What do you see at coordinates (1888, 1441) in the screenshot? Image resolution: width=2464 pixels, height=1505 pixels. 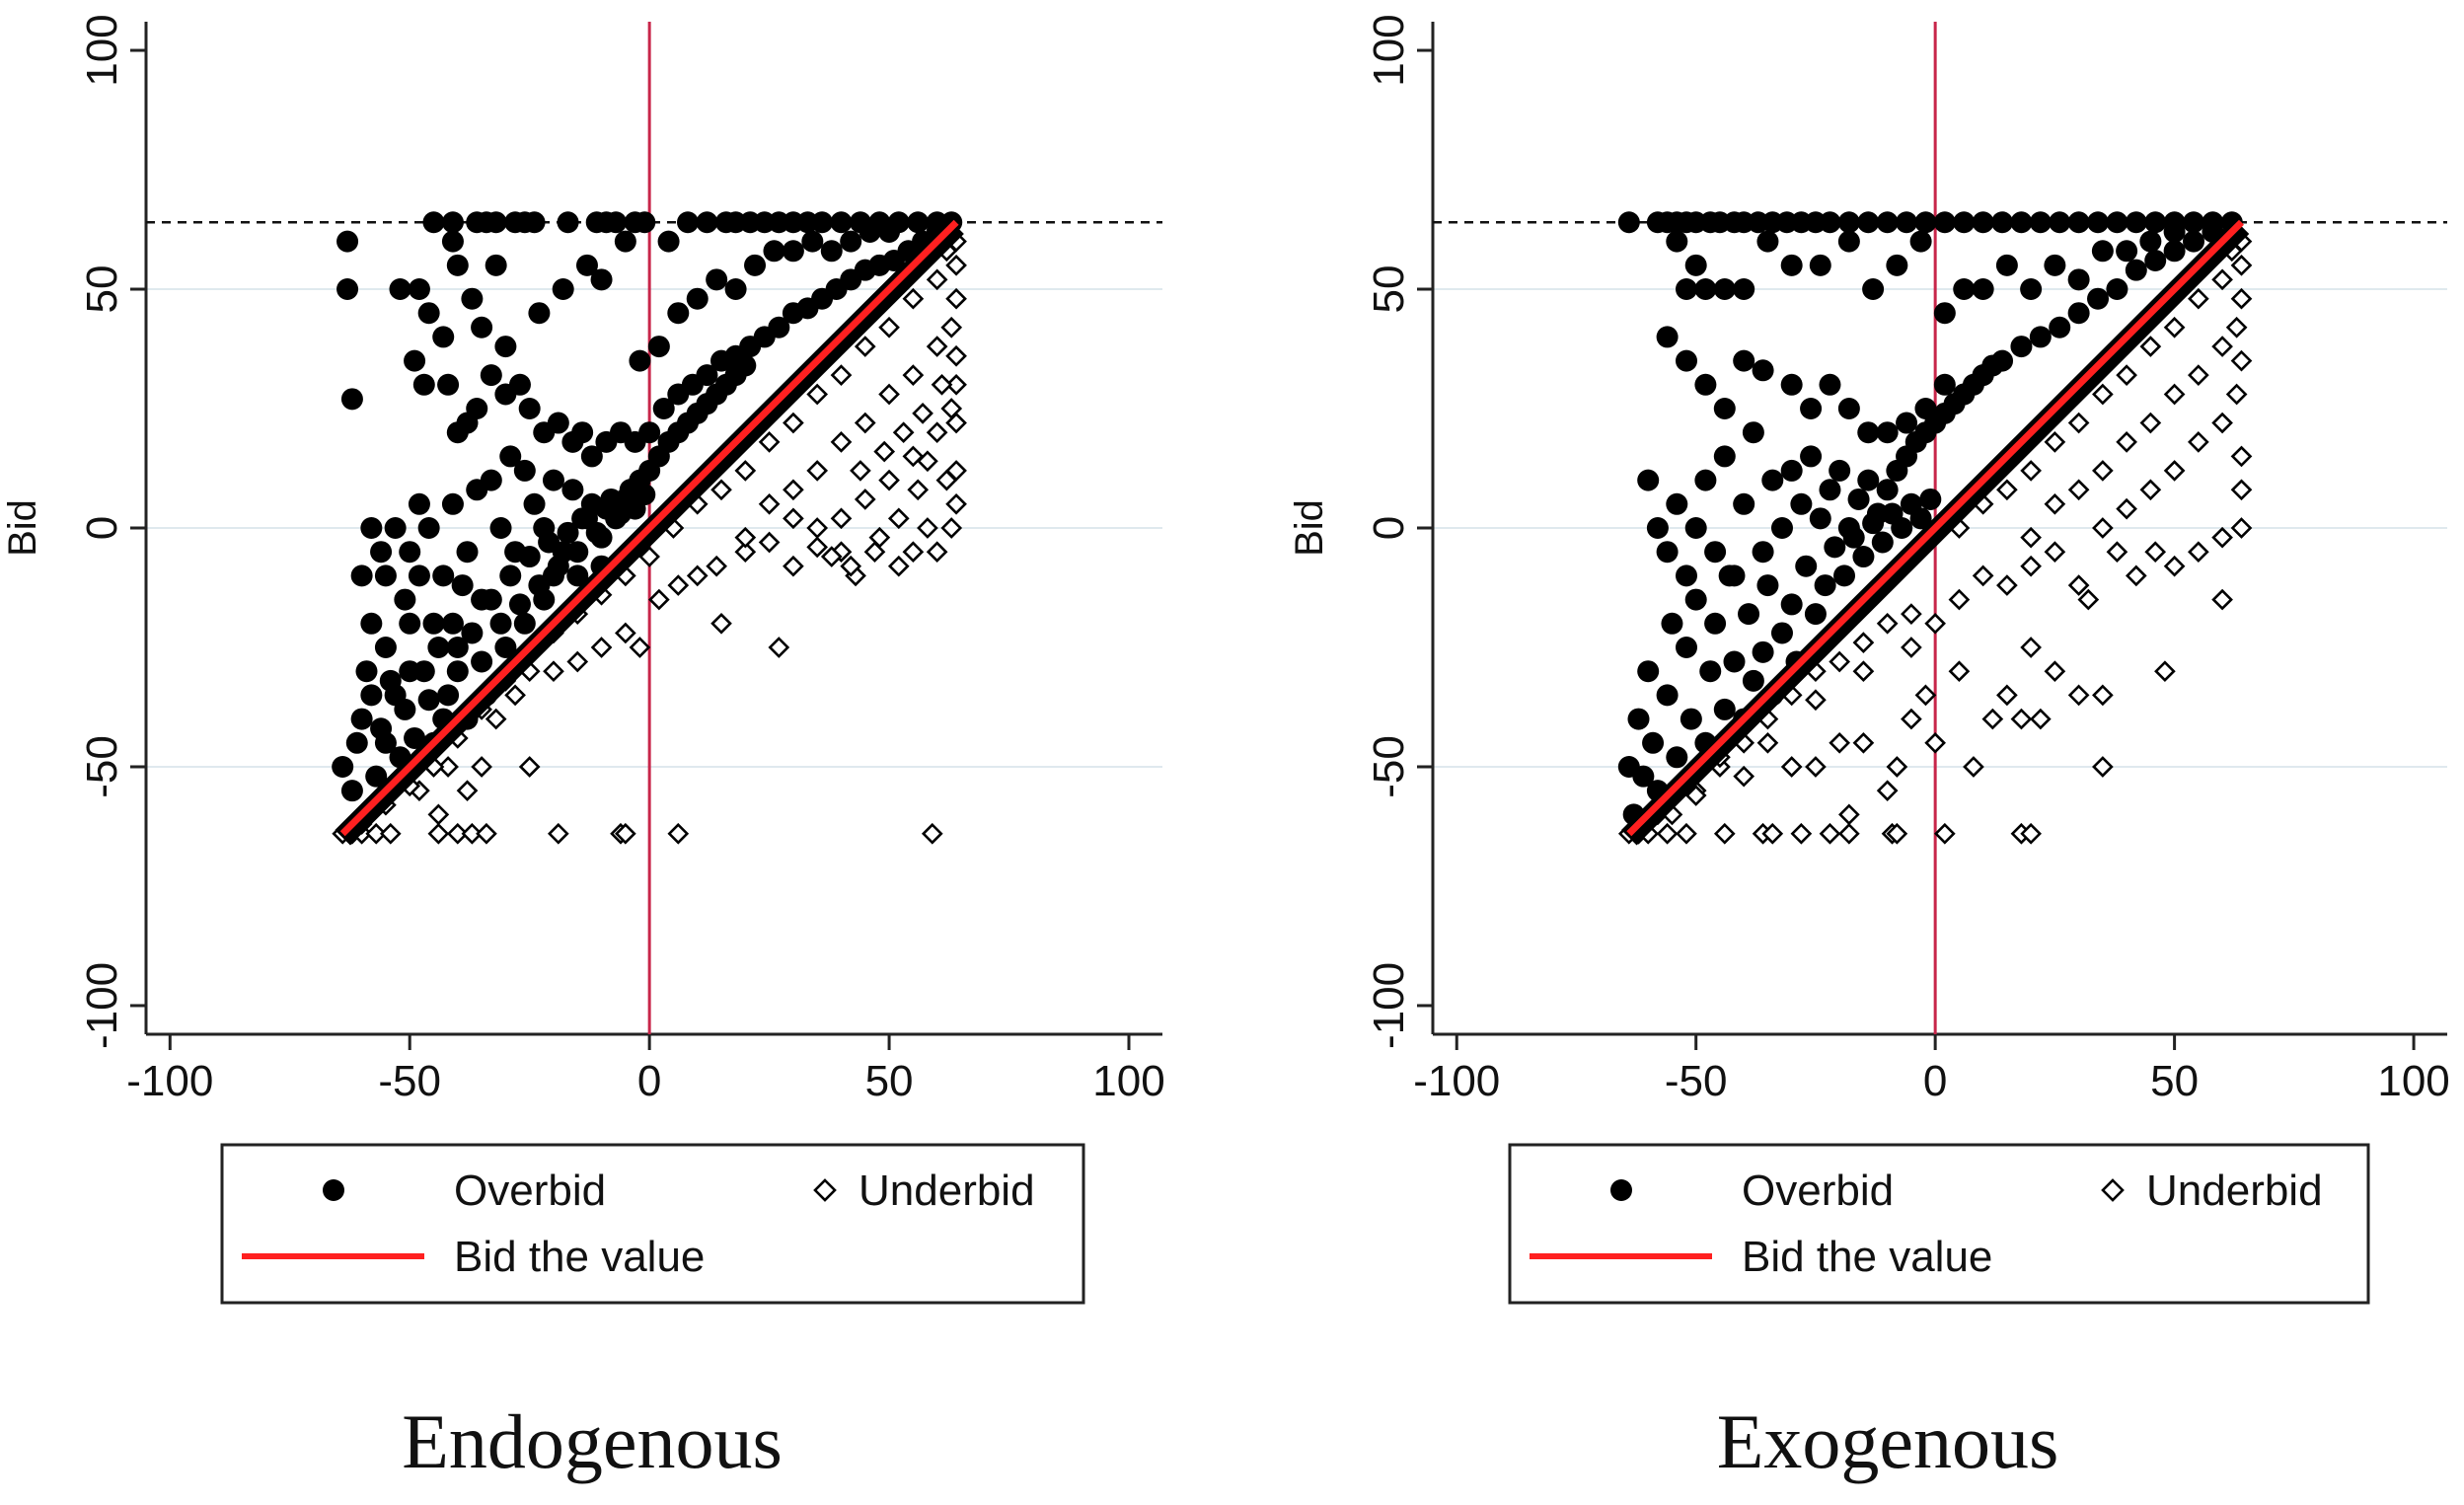 I see `panel-caption: Exogenous` at bounding box center [1888, 1441].